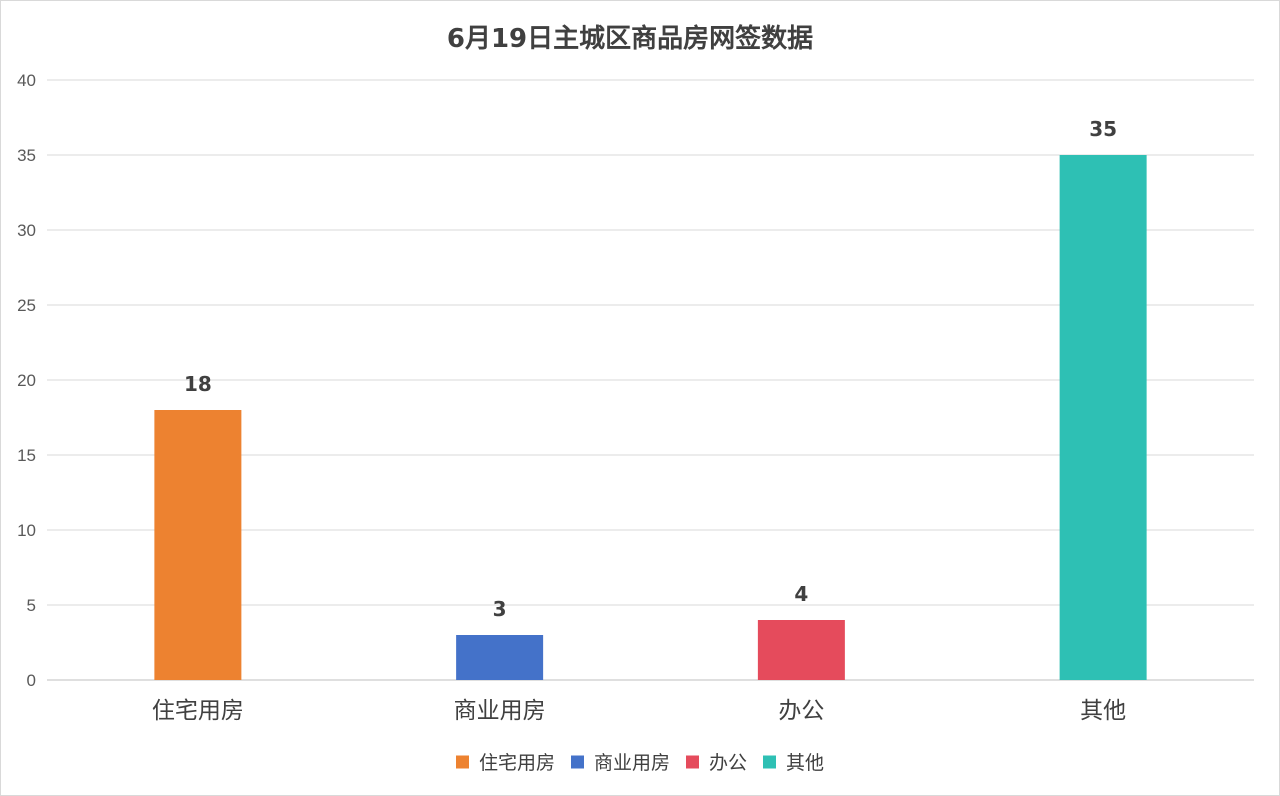  What do you see at coordinates (31, 605) in the screenshot?
I see `y-tick-label: 5` at bounding box center [31, 605].